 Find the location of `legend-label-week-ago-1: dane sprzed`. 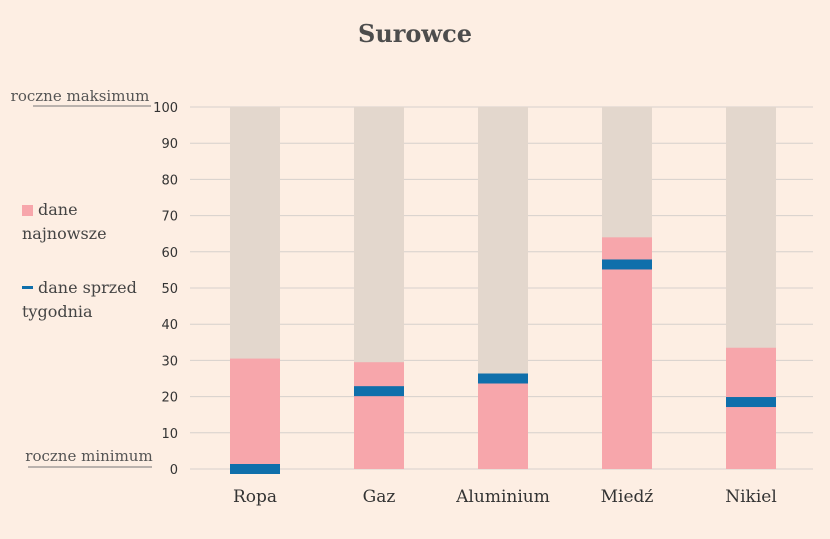

legend-label-week-ago-1: dane sprzed is located at coordinates (87, 287).